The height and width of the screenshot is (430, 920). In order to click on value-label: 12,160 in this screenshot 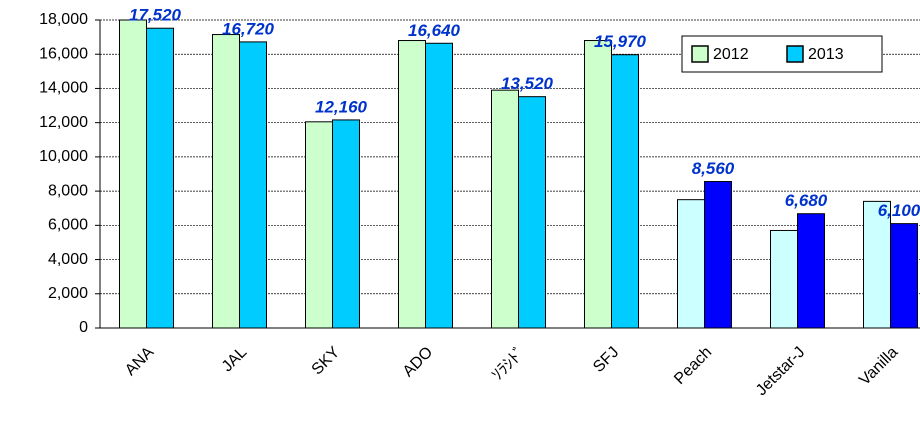, I will do `click(341, 106)`.